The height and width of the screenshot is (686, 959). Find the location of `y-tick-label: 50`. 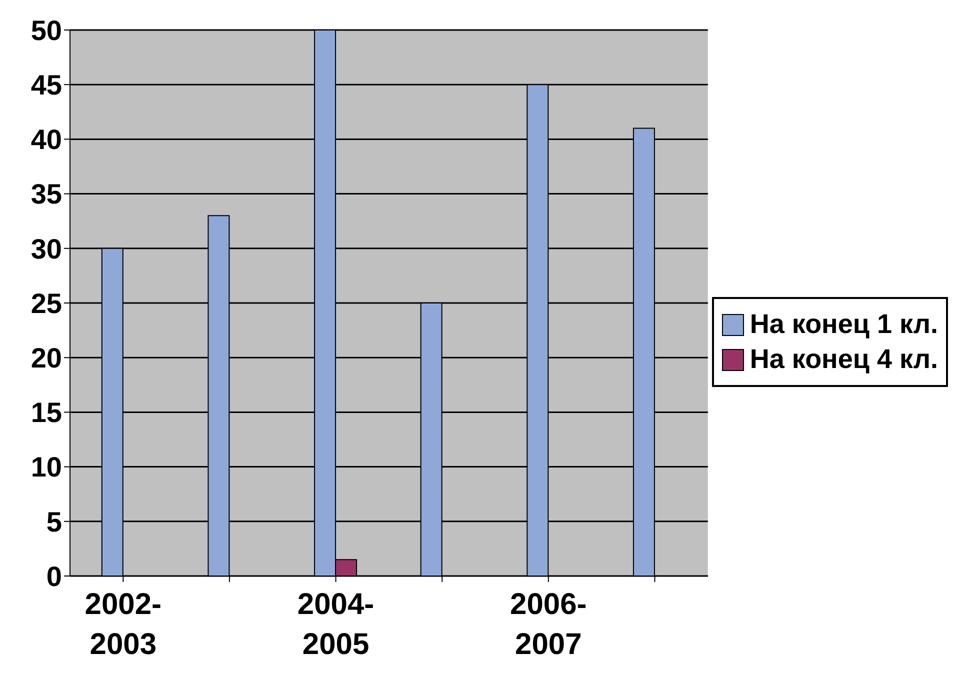

y-tick-label: 50 is located at coordinates (46, 30).